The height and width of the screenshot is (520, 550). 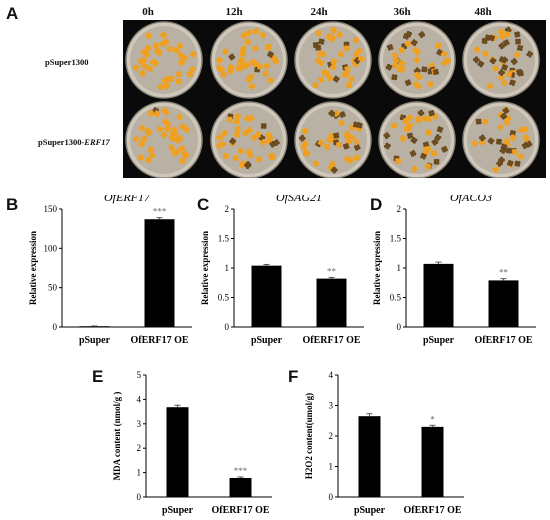 I want to click on y-axis-label: MDA content (nmol/g ), so click(x=117, y=436).